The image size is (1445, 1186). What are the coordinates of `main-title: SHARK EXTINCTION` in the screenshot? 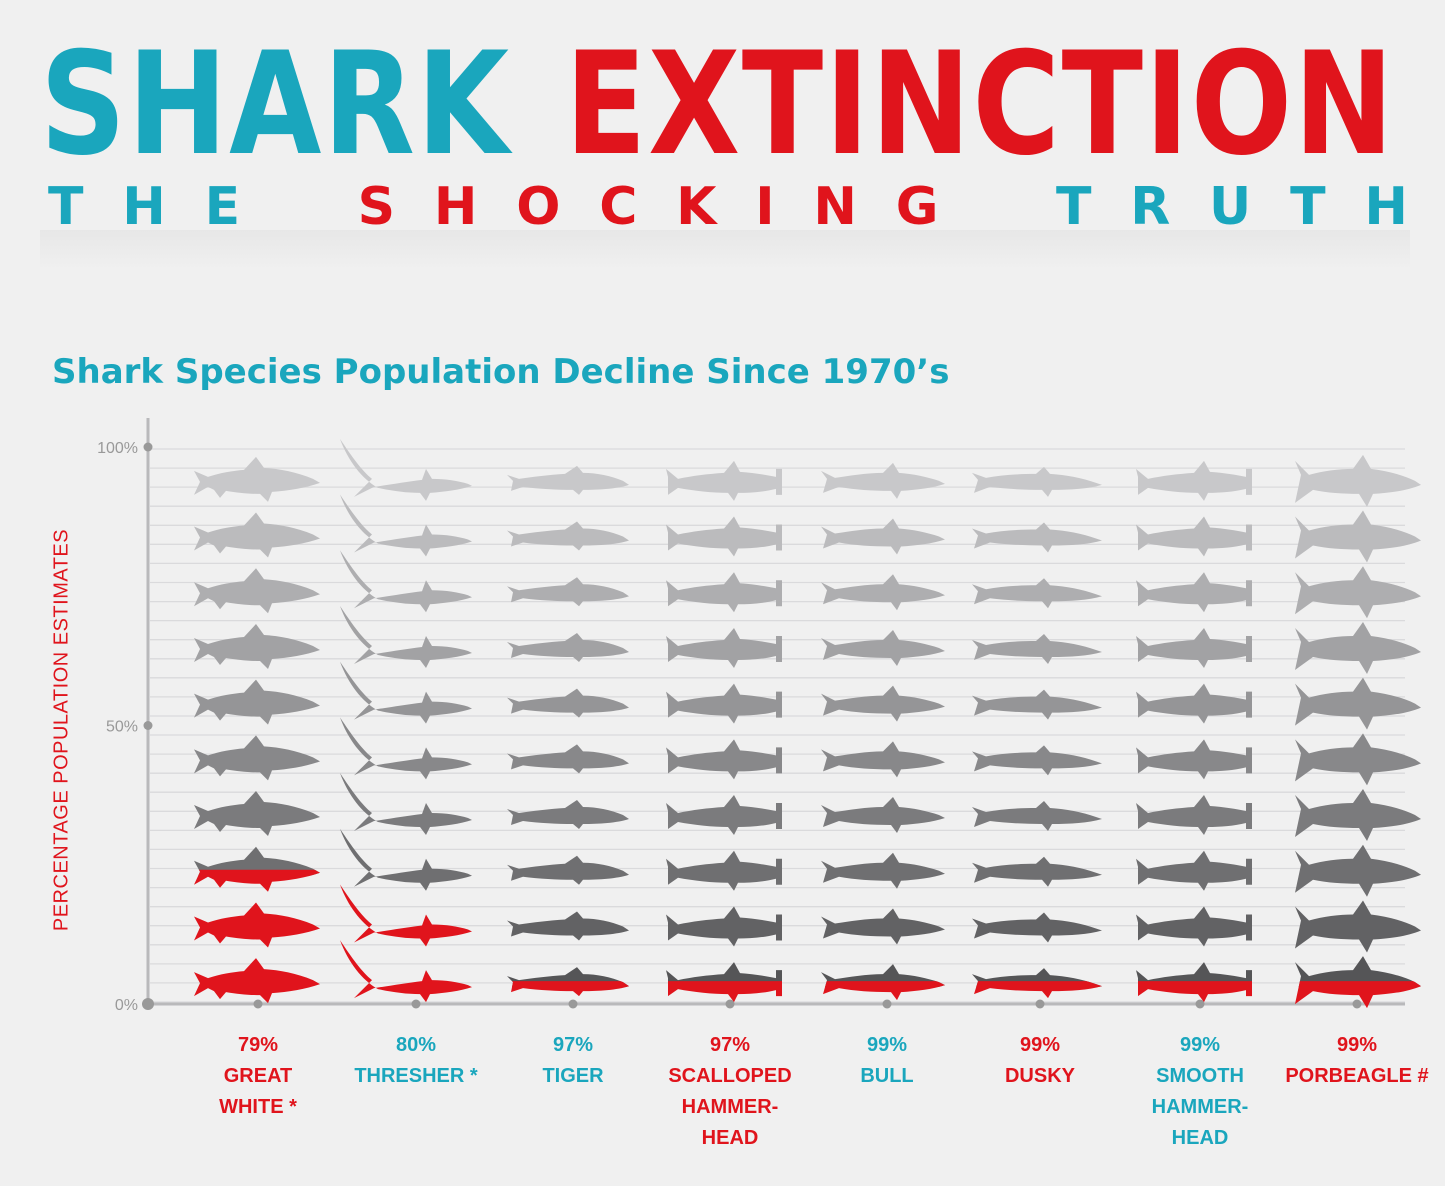 It's located at (725, 105).